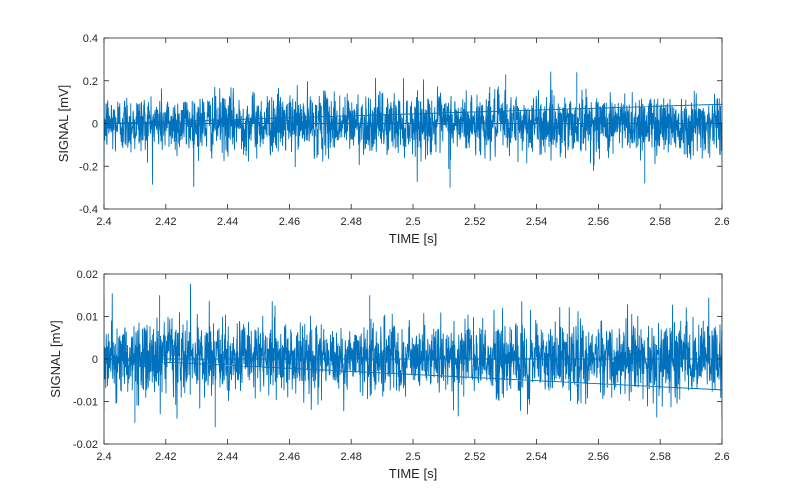 This screenshot has width=799, height=499. I want to click on y-tick-label: -0.02, so click(85, 445).